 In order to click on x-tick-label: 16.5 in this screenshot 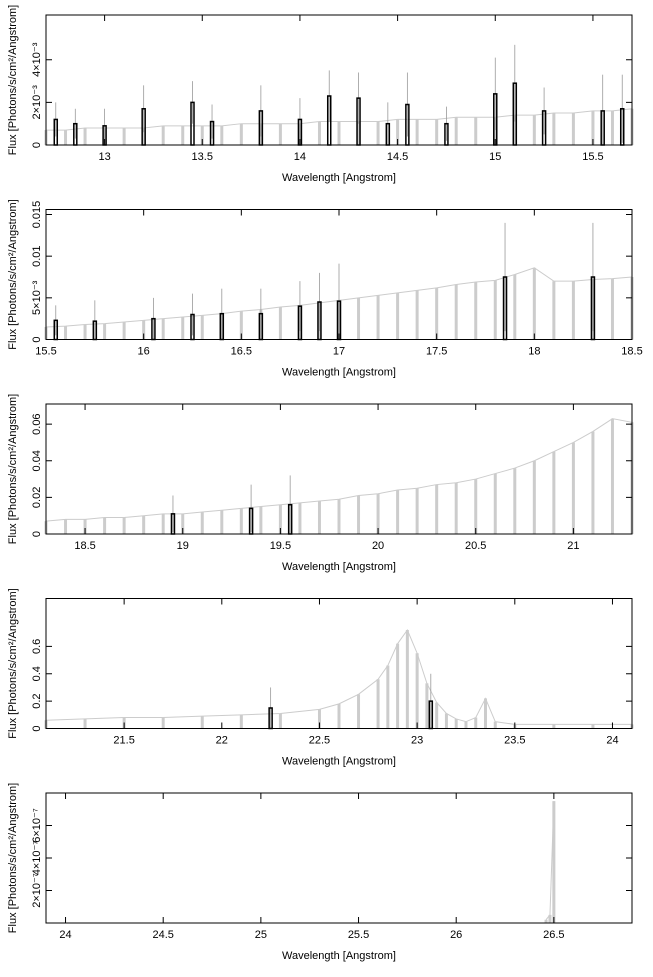, I will do `click(241, 352)`.